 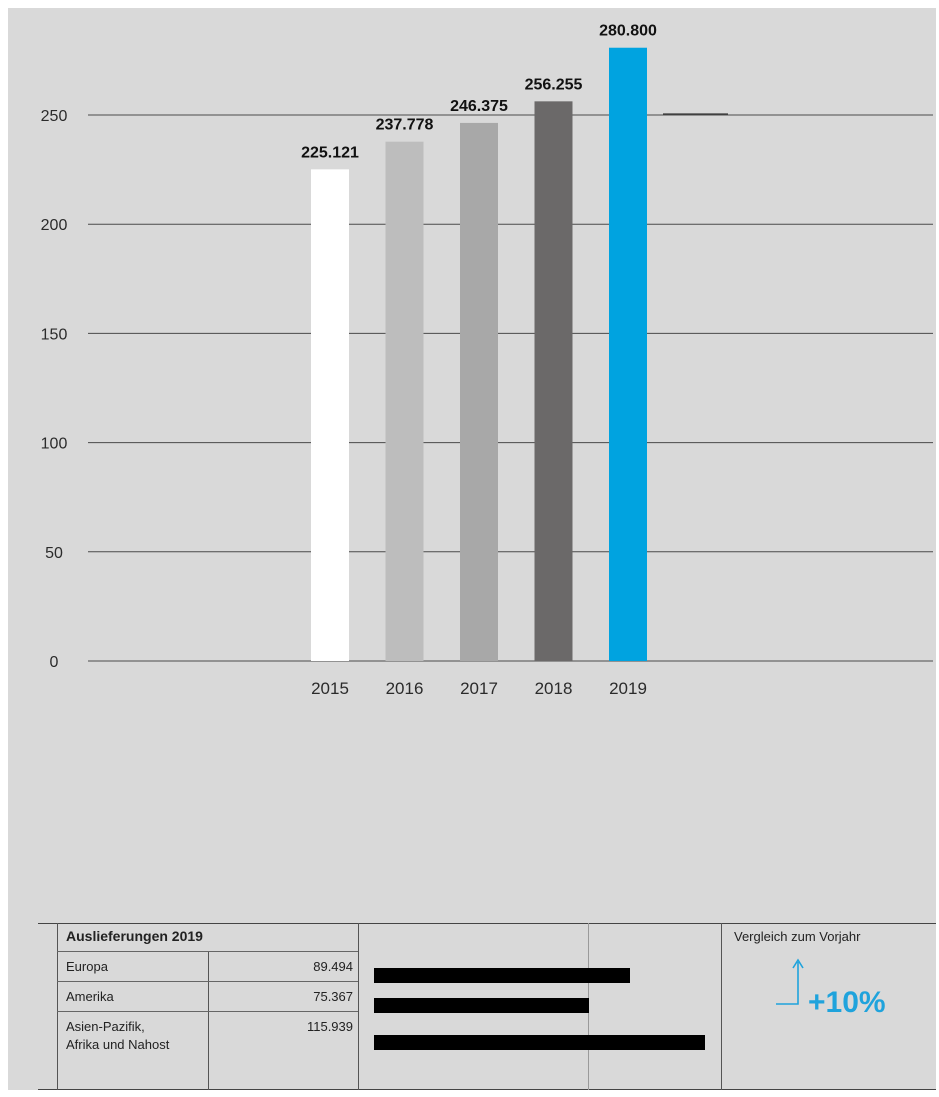 What do you see at coordinates (90, 996) in the screenshot?
I see `row-region-amerika: Amerika` at bounding box center [90, 996].